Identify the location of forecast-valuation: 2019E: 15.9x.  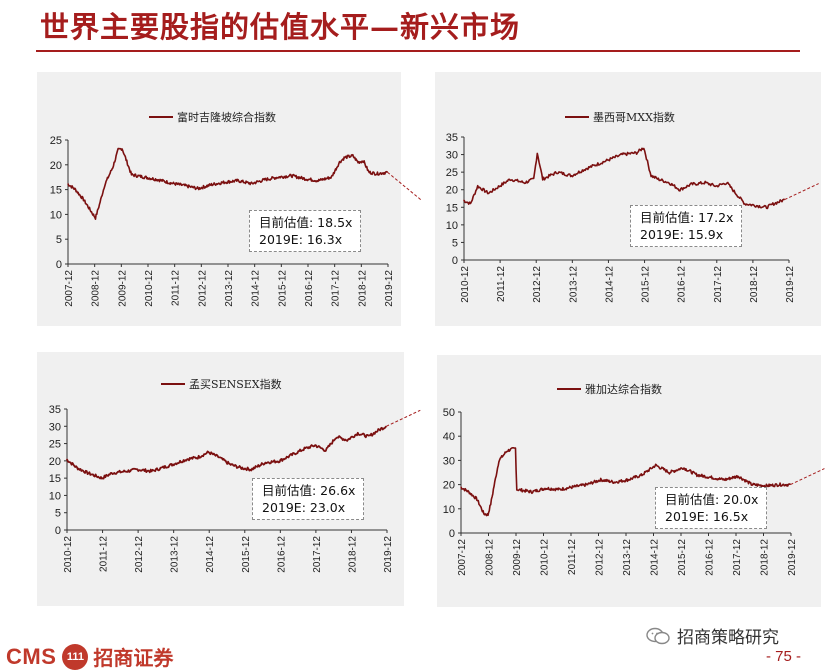
(682, 234).